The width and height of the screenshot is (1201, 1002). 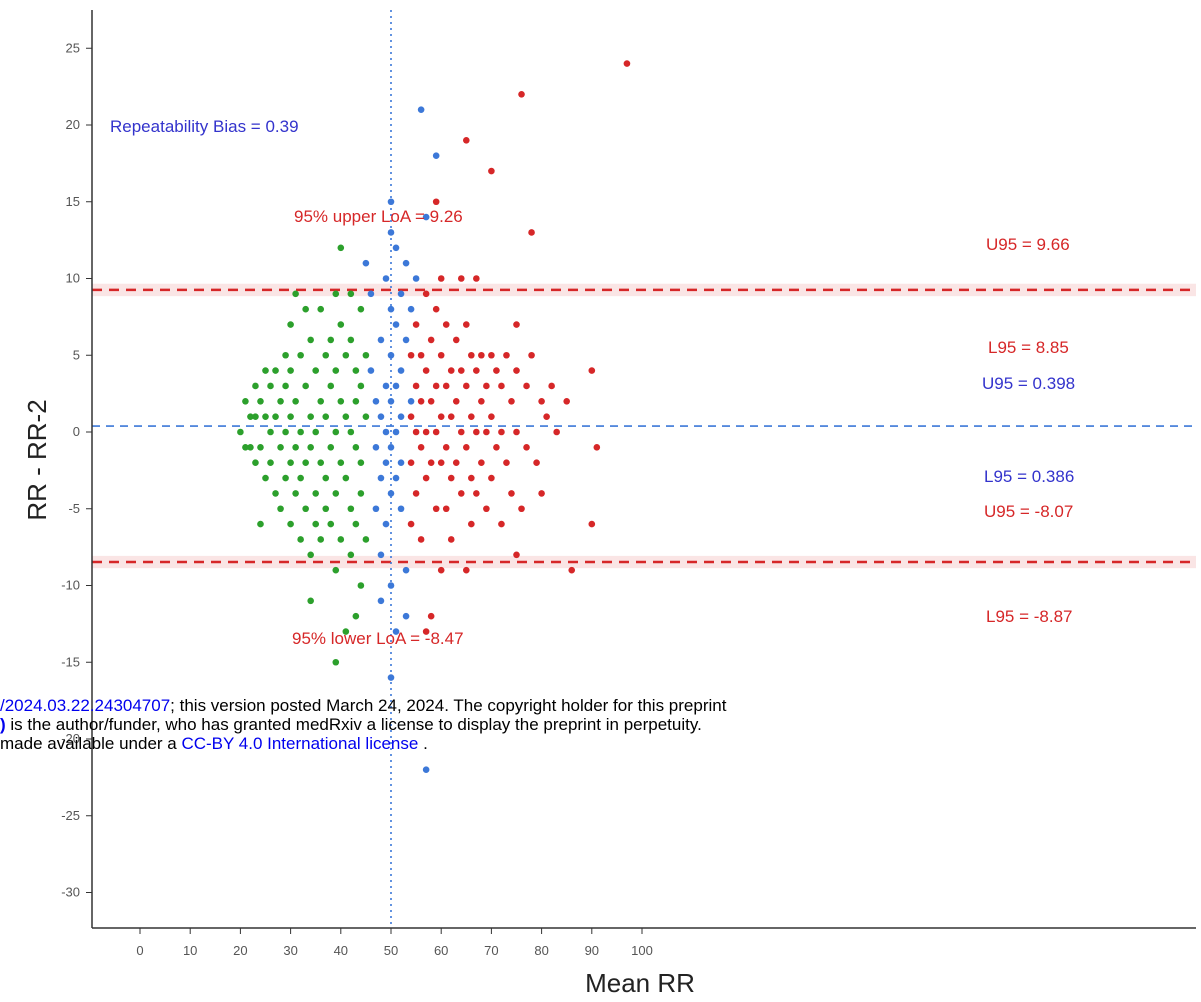 What do you see at coordinates (73, 124) in the screenshot?
I see `y-tick-label-20: 20` at bounding box center [73, 124].